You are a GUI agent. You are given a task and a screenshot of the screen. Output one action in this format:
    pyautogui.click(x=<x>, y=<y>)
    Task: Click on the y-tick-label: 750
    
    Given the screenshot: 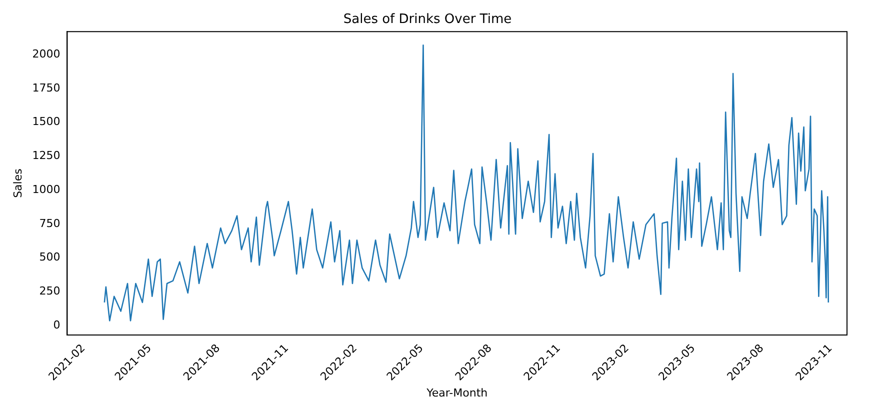 What is the action you would take?
    pyautogui.click(x=49, y=223)
    